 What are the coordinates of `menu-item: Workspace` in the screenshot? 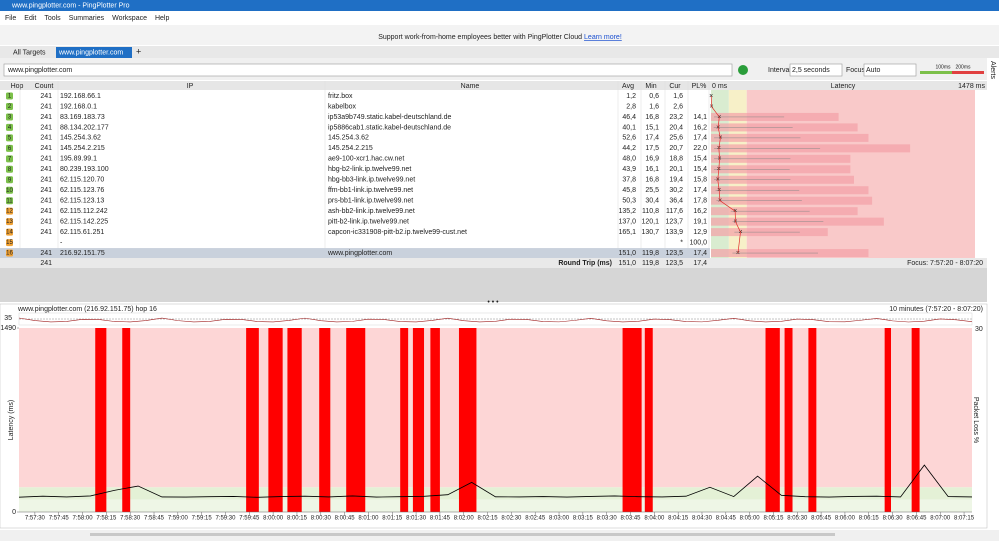 It's located at (129, 18).